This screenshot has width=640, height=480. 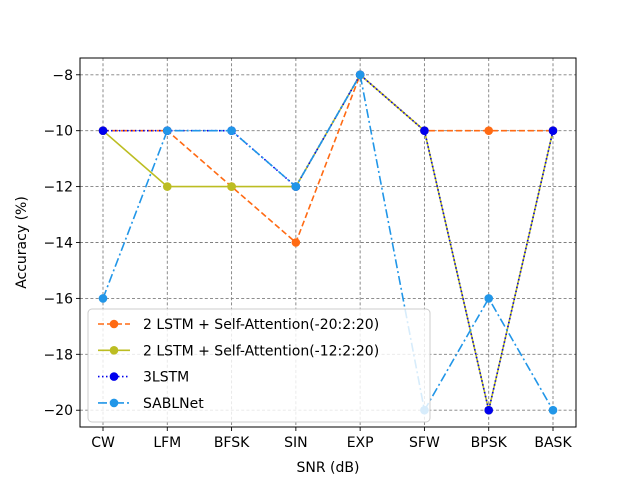 I want to click on y-tick-label: −12, so click(x=58, y=188).